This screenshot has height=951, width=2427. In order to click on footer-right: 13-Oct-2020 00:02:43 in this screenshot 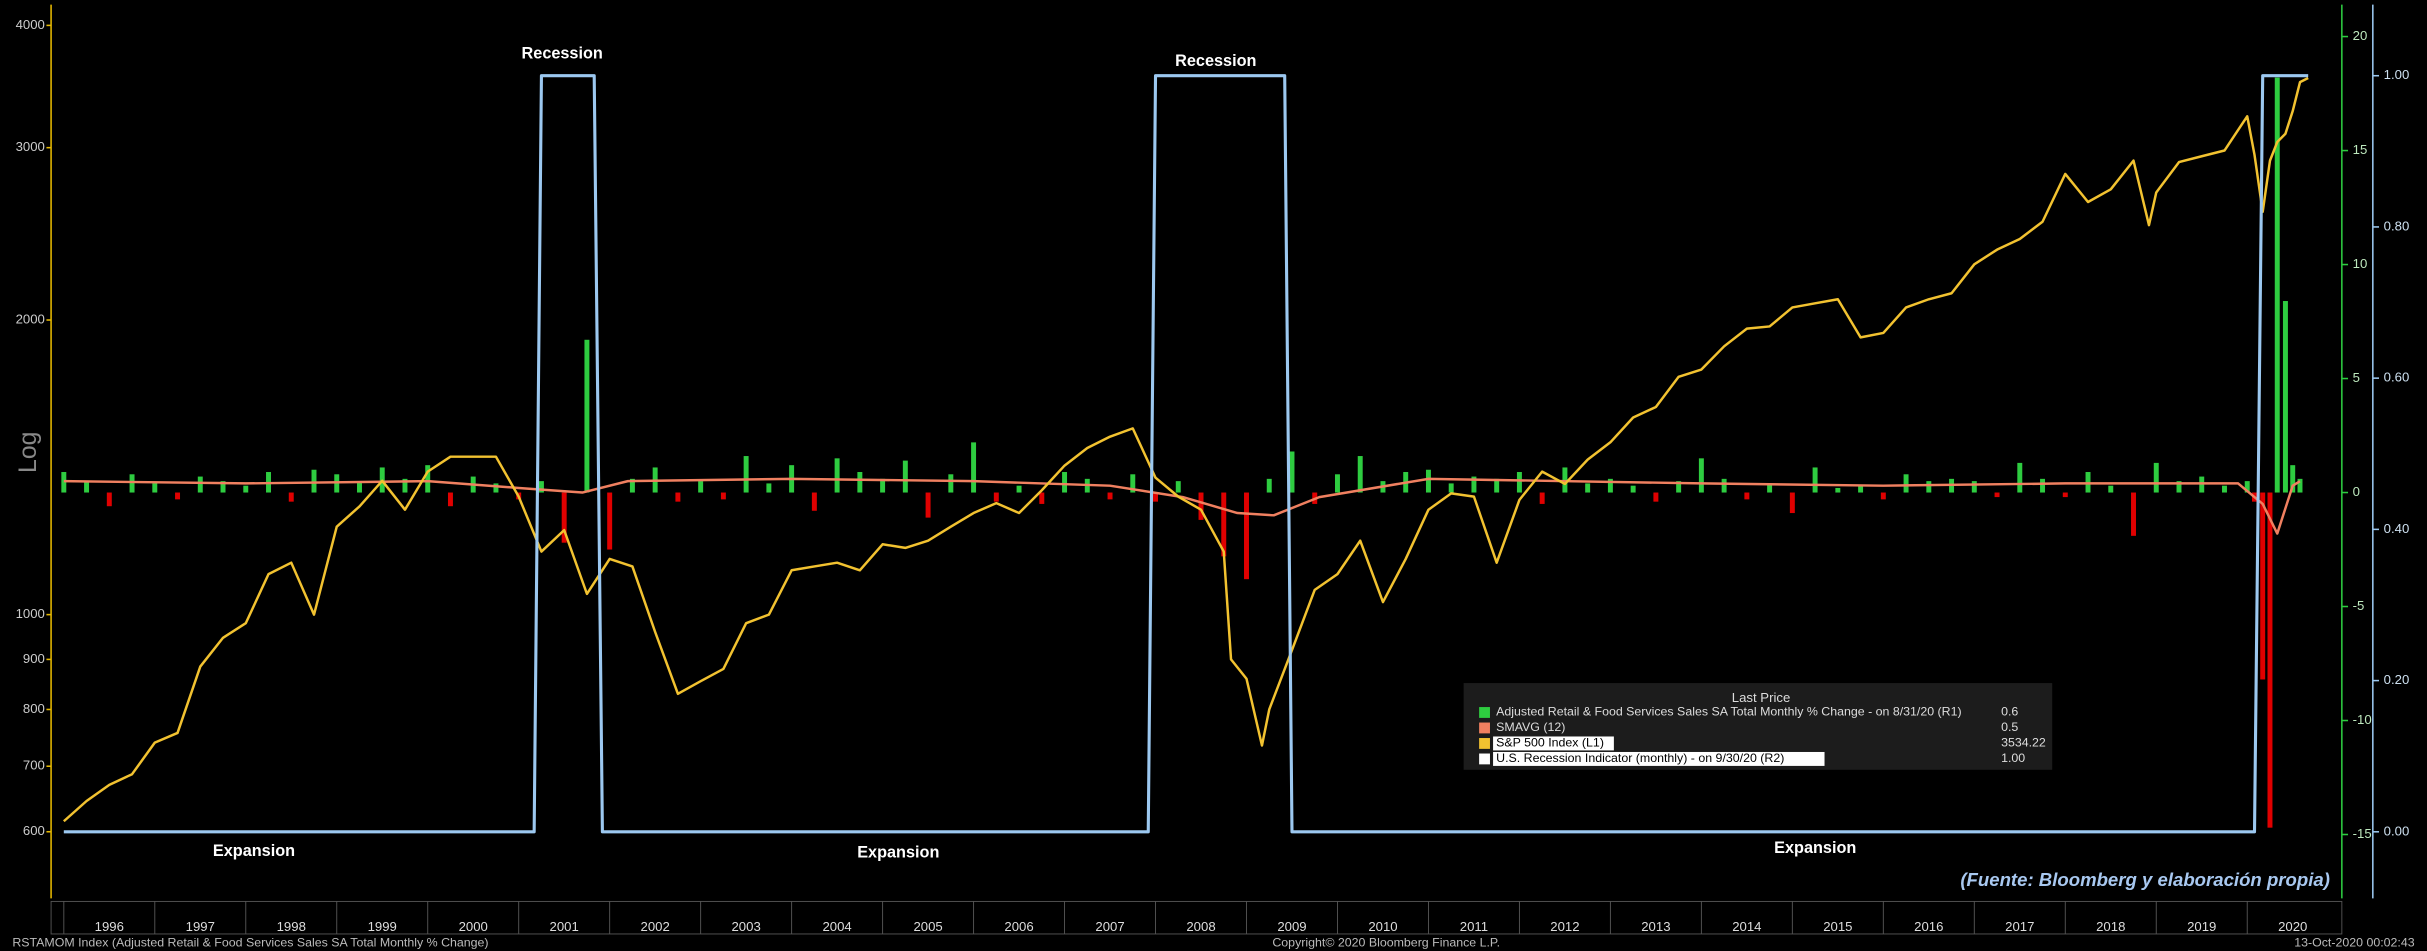, I will do `click(2354, 943)`.